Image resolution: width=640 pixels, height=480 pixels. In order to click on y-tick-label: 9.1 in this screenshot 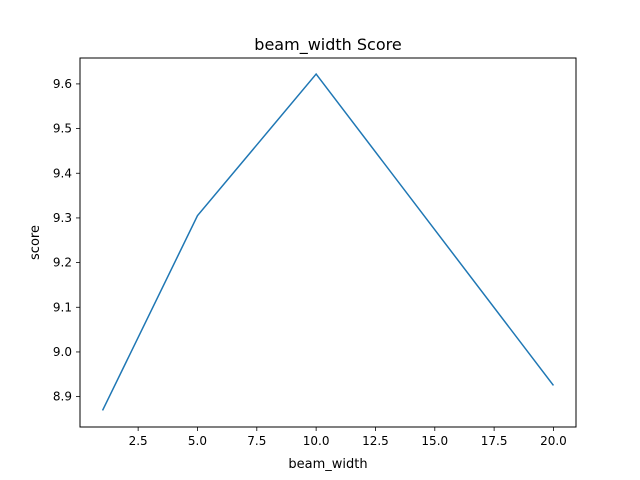, I will do `click(62, 307)`.